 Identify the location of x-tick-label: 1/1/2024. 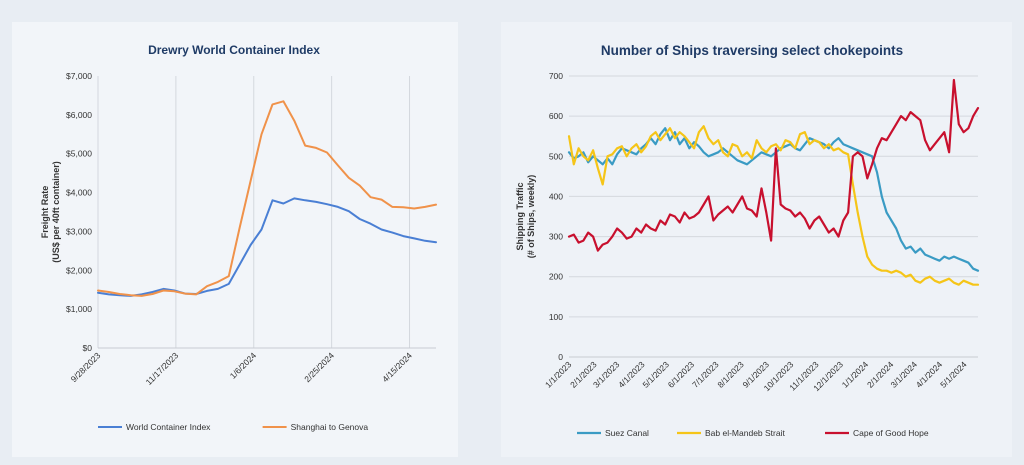
(855, 374).